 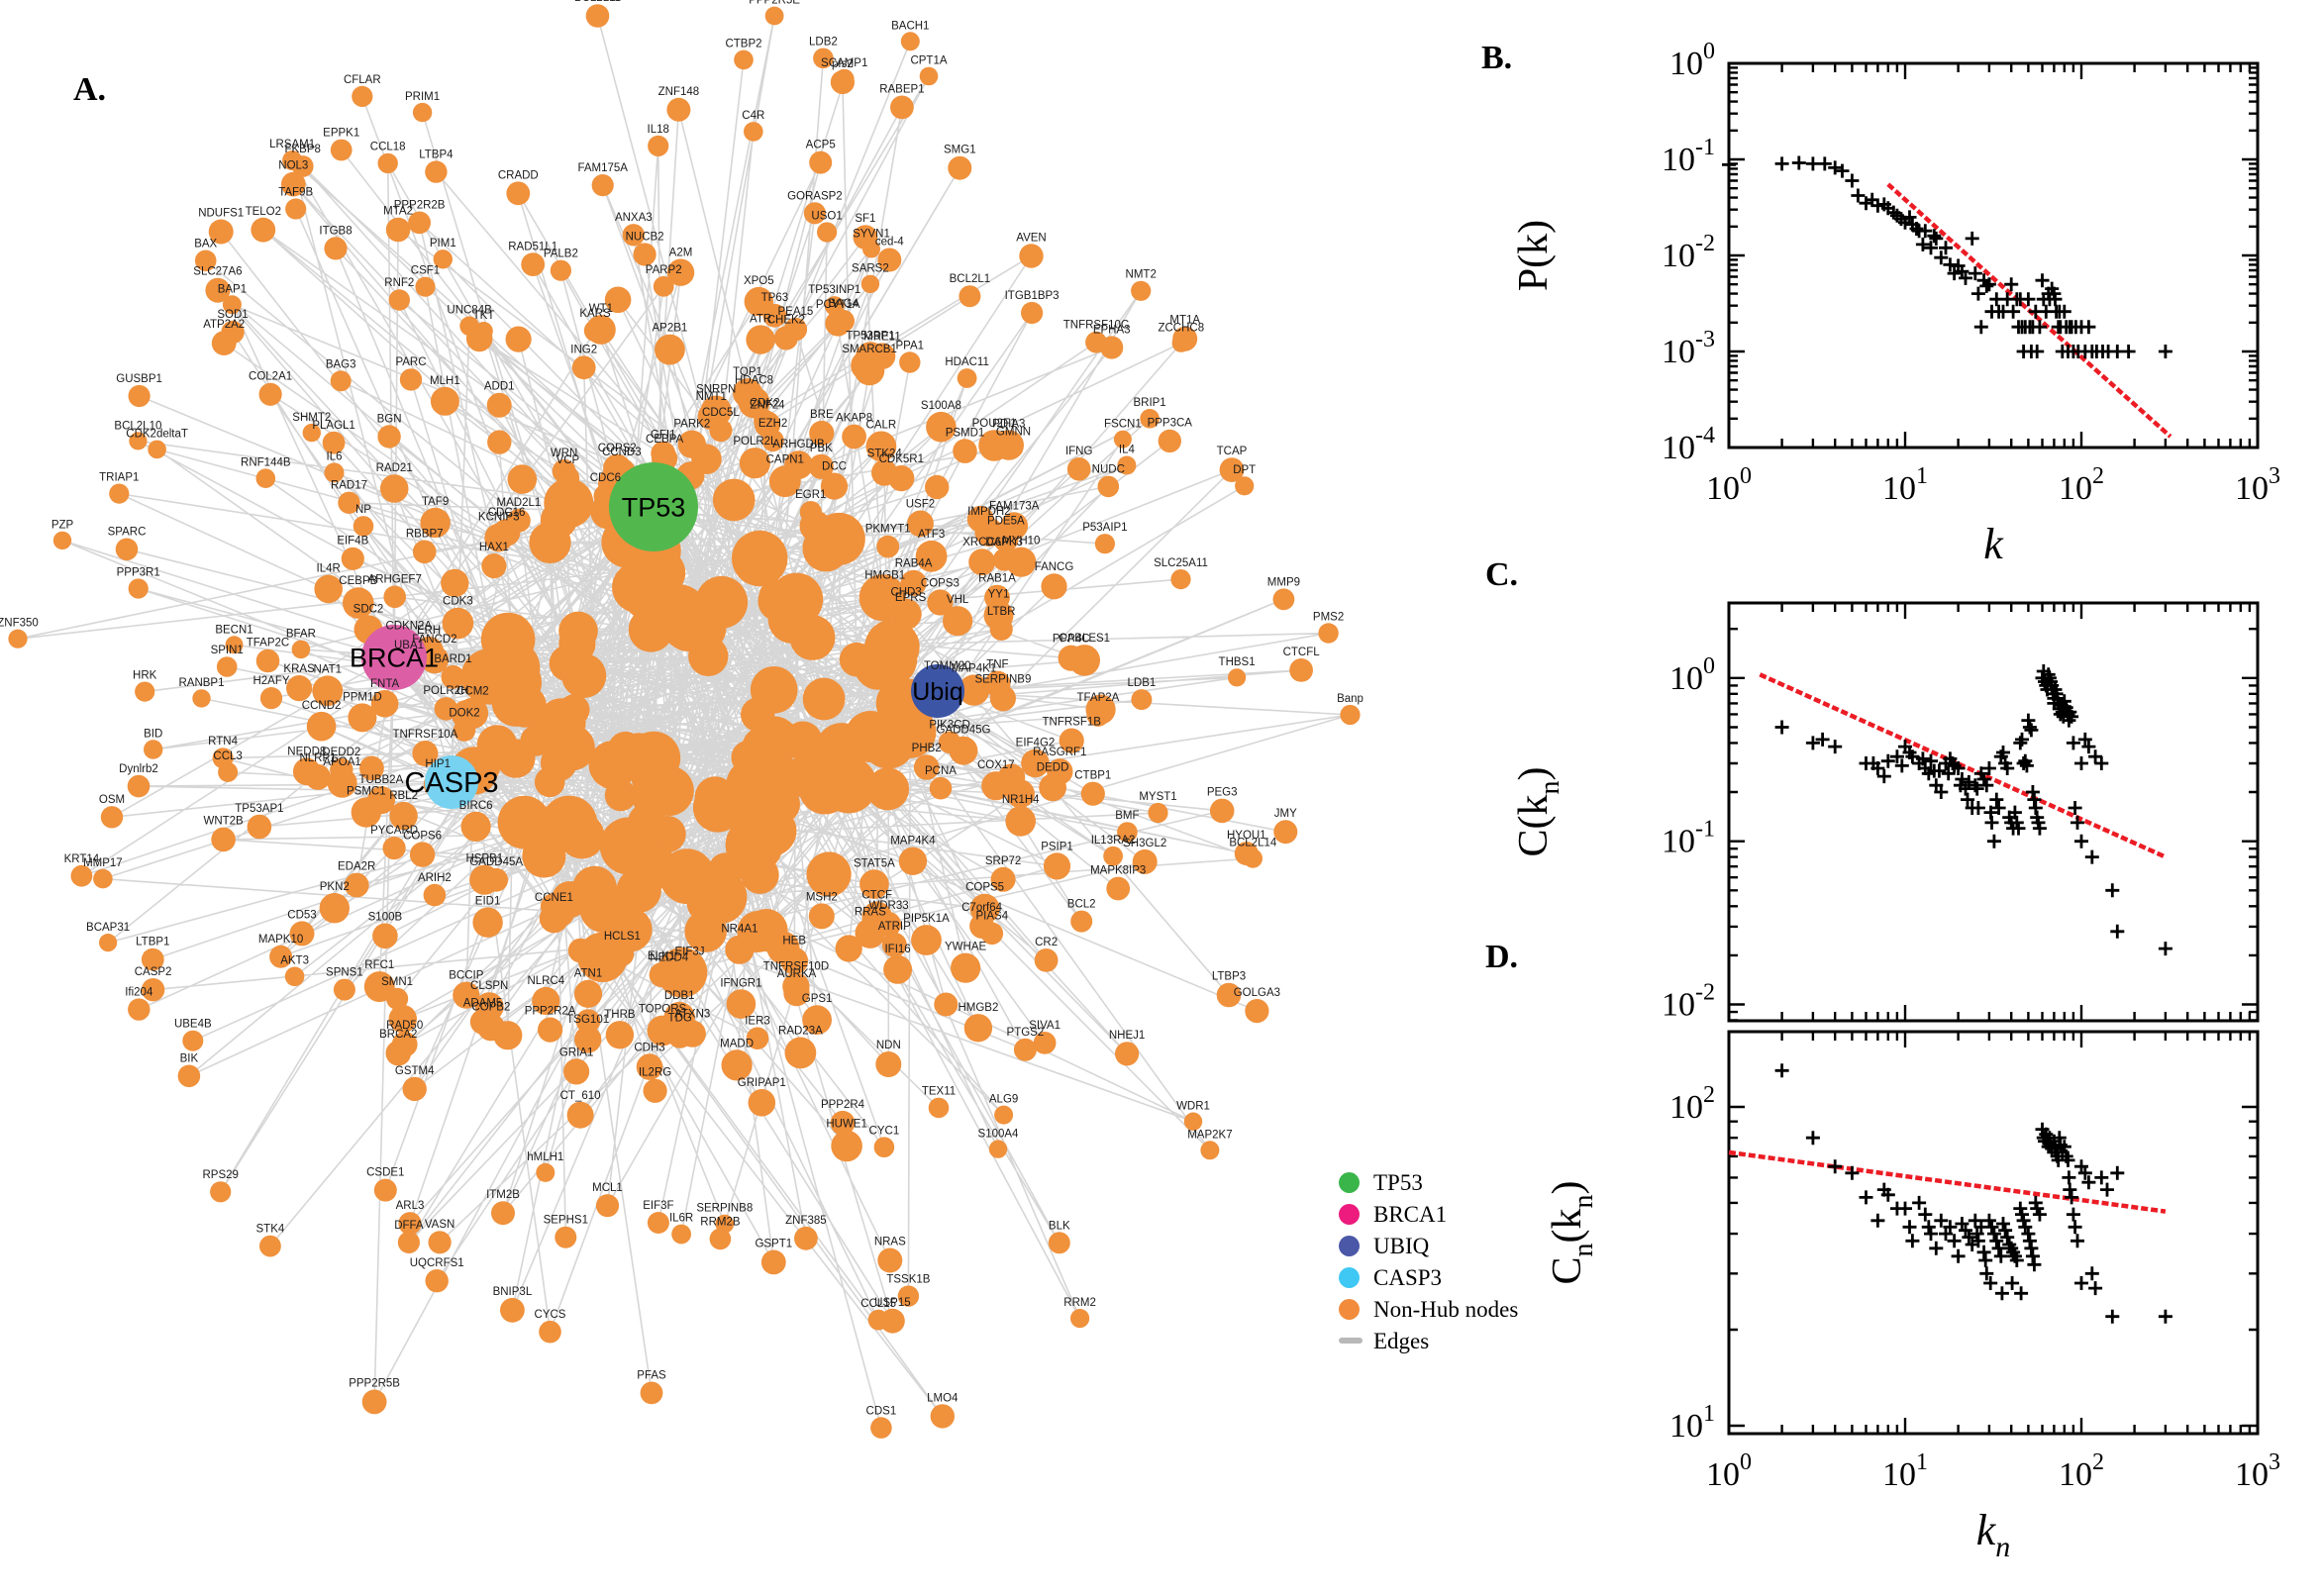 What do you see at coordinates (661, 956) in the screenshot?
I see `gene-label: ELK1` at bounding box center [661, 956].